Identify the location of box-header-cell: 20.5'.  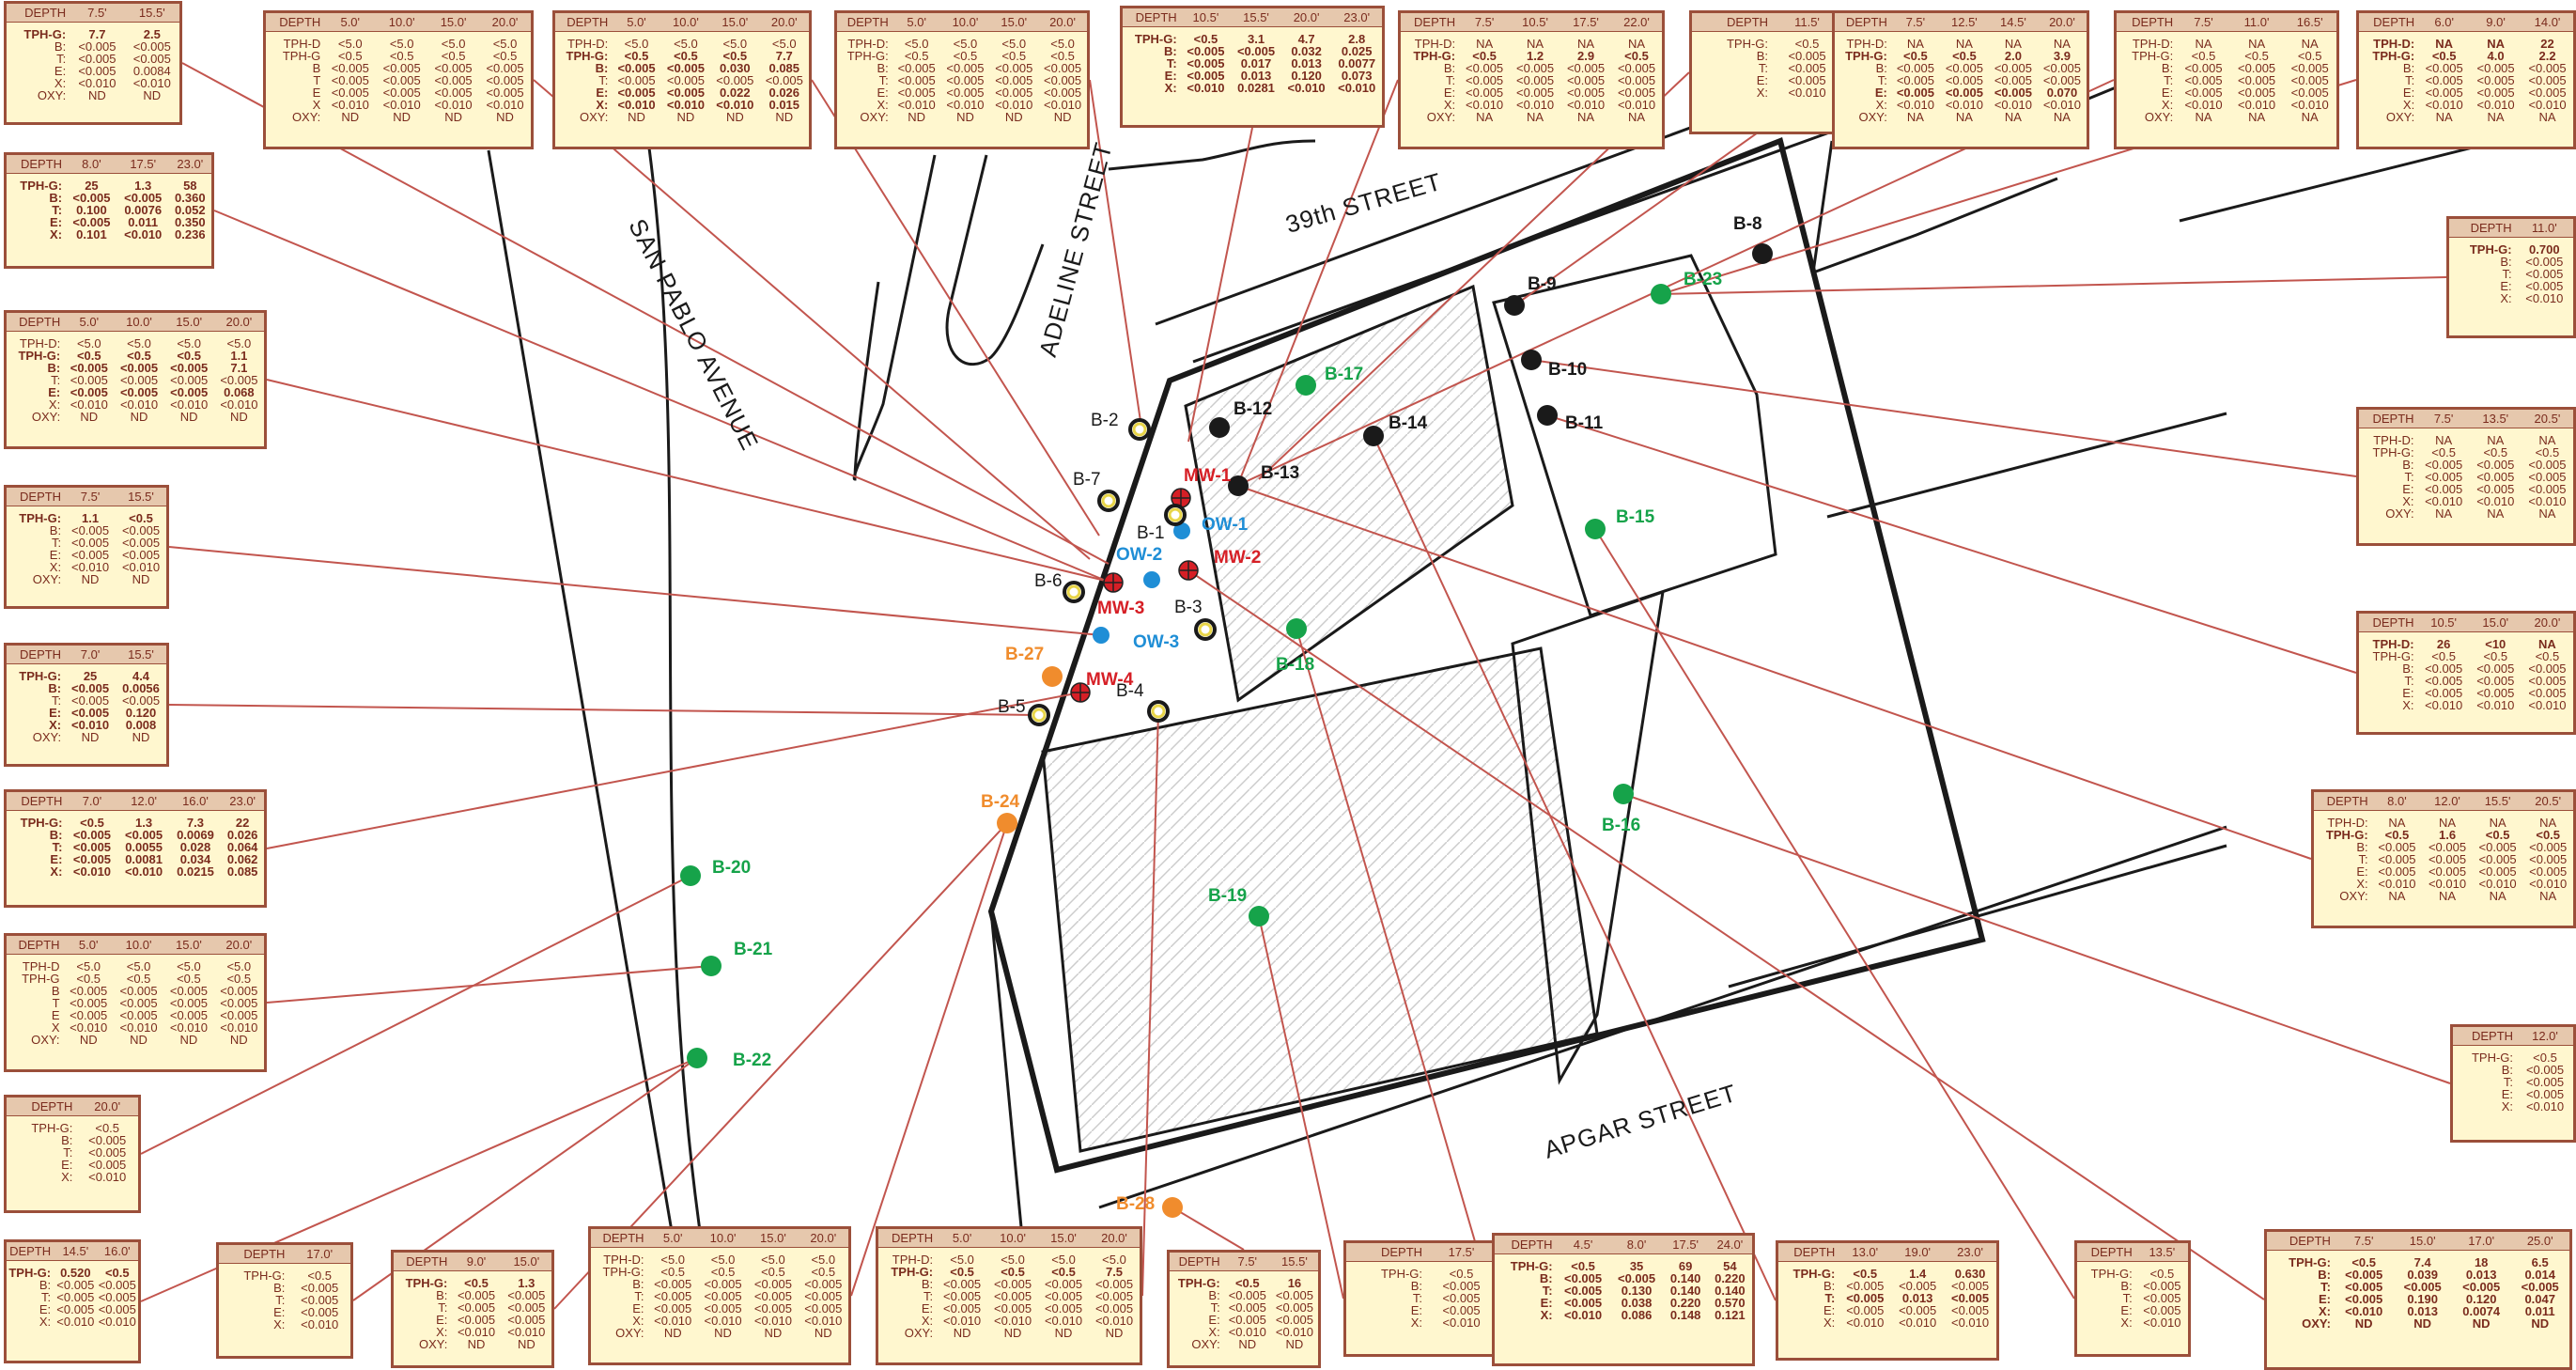
(2547, 419).